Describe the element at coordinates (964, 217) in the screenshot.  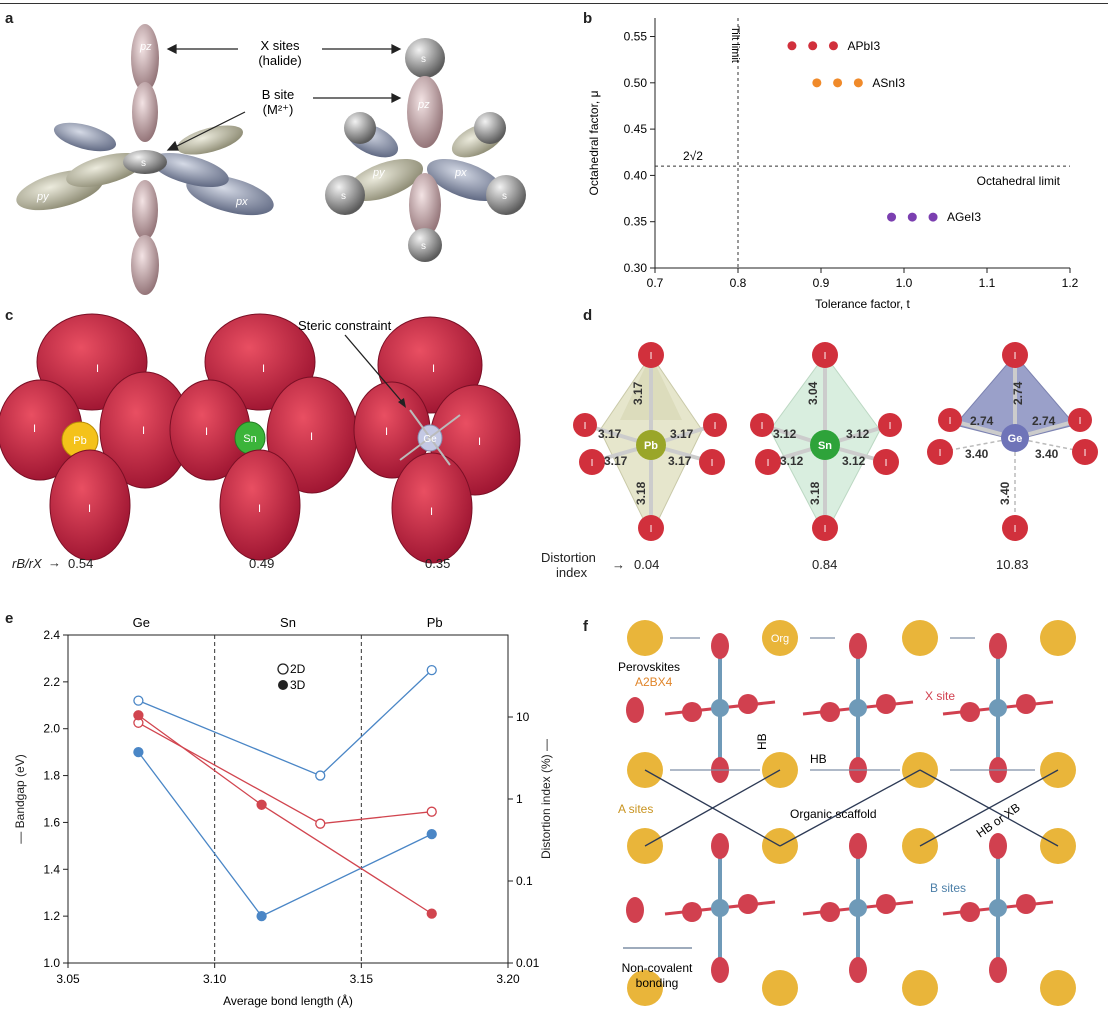
I see `series-label: AGeI3` at that location.